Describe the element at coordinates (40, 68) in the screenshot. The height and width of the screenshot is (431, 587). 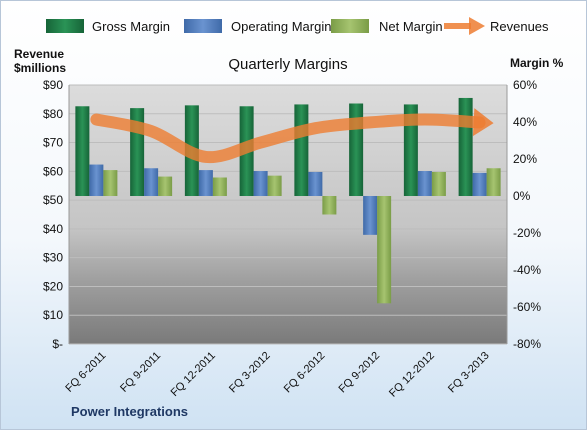
I see `left-axis-title-line2: $millions` at that location.